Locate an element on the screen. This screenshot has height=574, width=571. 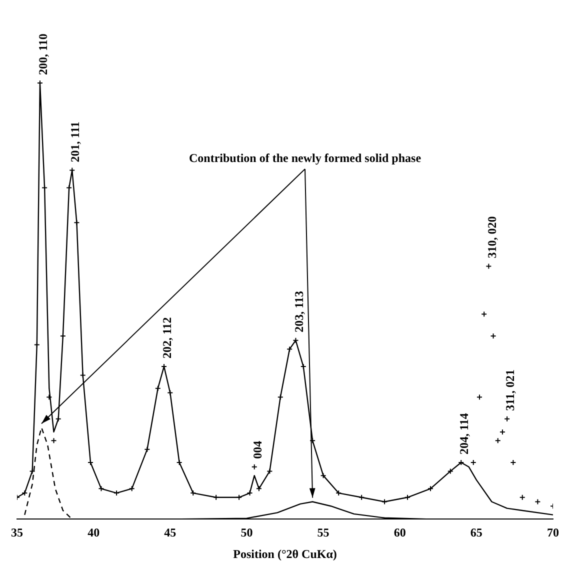
annotation: 200, 110 is located at coordinates (43, 54).